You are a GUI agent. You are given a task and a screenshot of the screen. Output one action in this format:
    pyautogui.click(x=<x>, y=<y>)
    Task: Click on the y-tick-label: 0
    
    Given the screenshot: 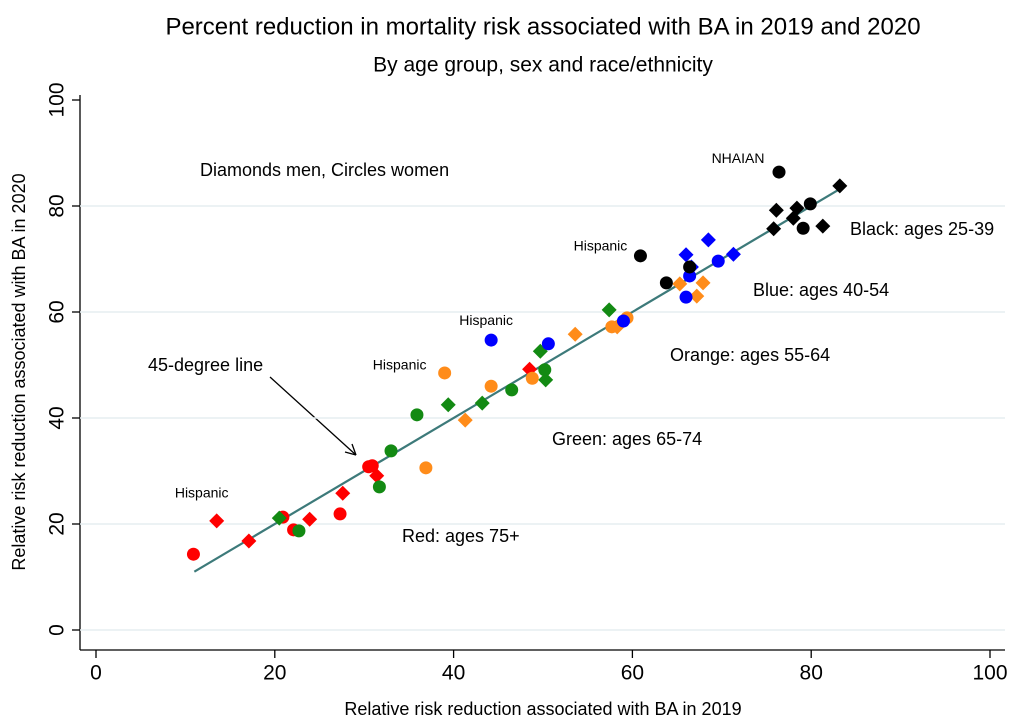 What is the action you would take?
    pyautogui.click(x=57, y=630)
    